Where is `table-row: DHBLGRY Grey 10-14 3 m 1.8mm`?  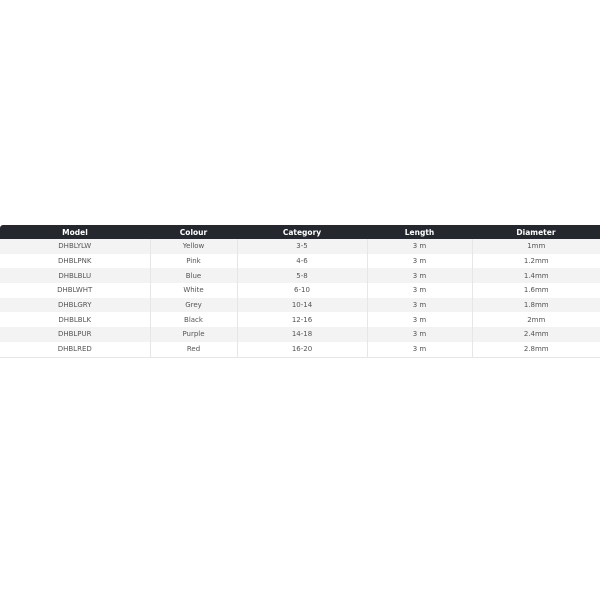
table-row: DHBLGRY Grey 10-14 3 m 1.8mm is located at coordinates (300, 305).